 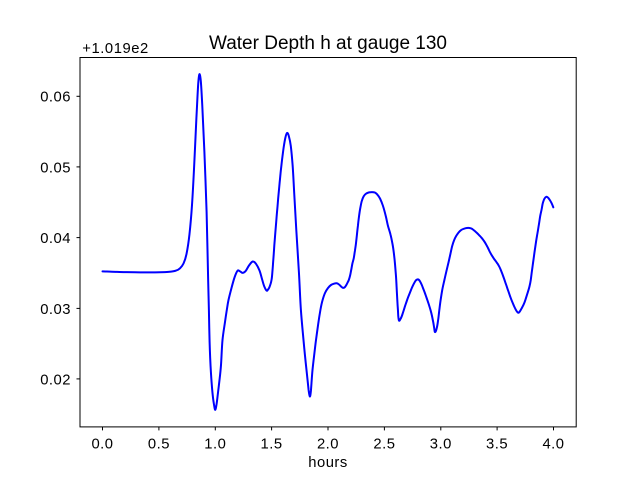 I want to click on svg-text: 4.0, so click(x=553, y=444).